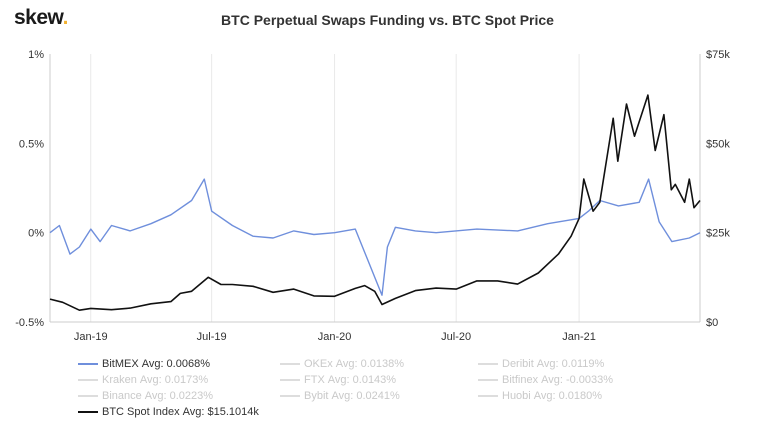 The height and width of the screenshot is (430, 775). Describe the element at coordinates (335, 337) in the screenshot. I see `x-tick-label: Jan-20` at that location.